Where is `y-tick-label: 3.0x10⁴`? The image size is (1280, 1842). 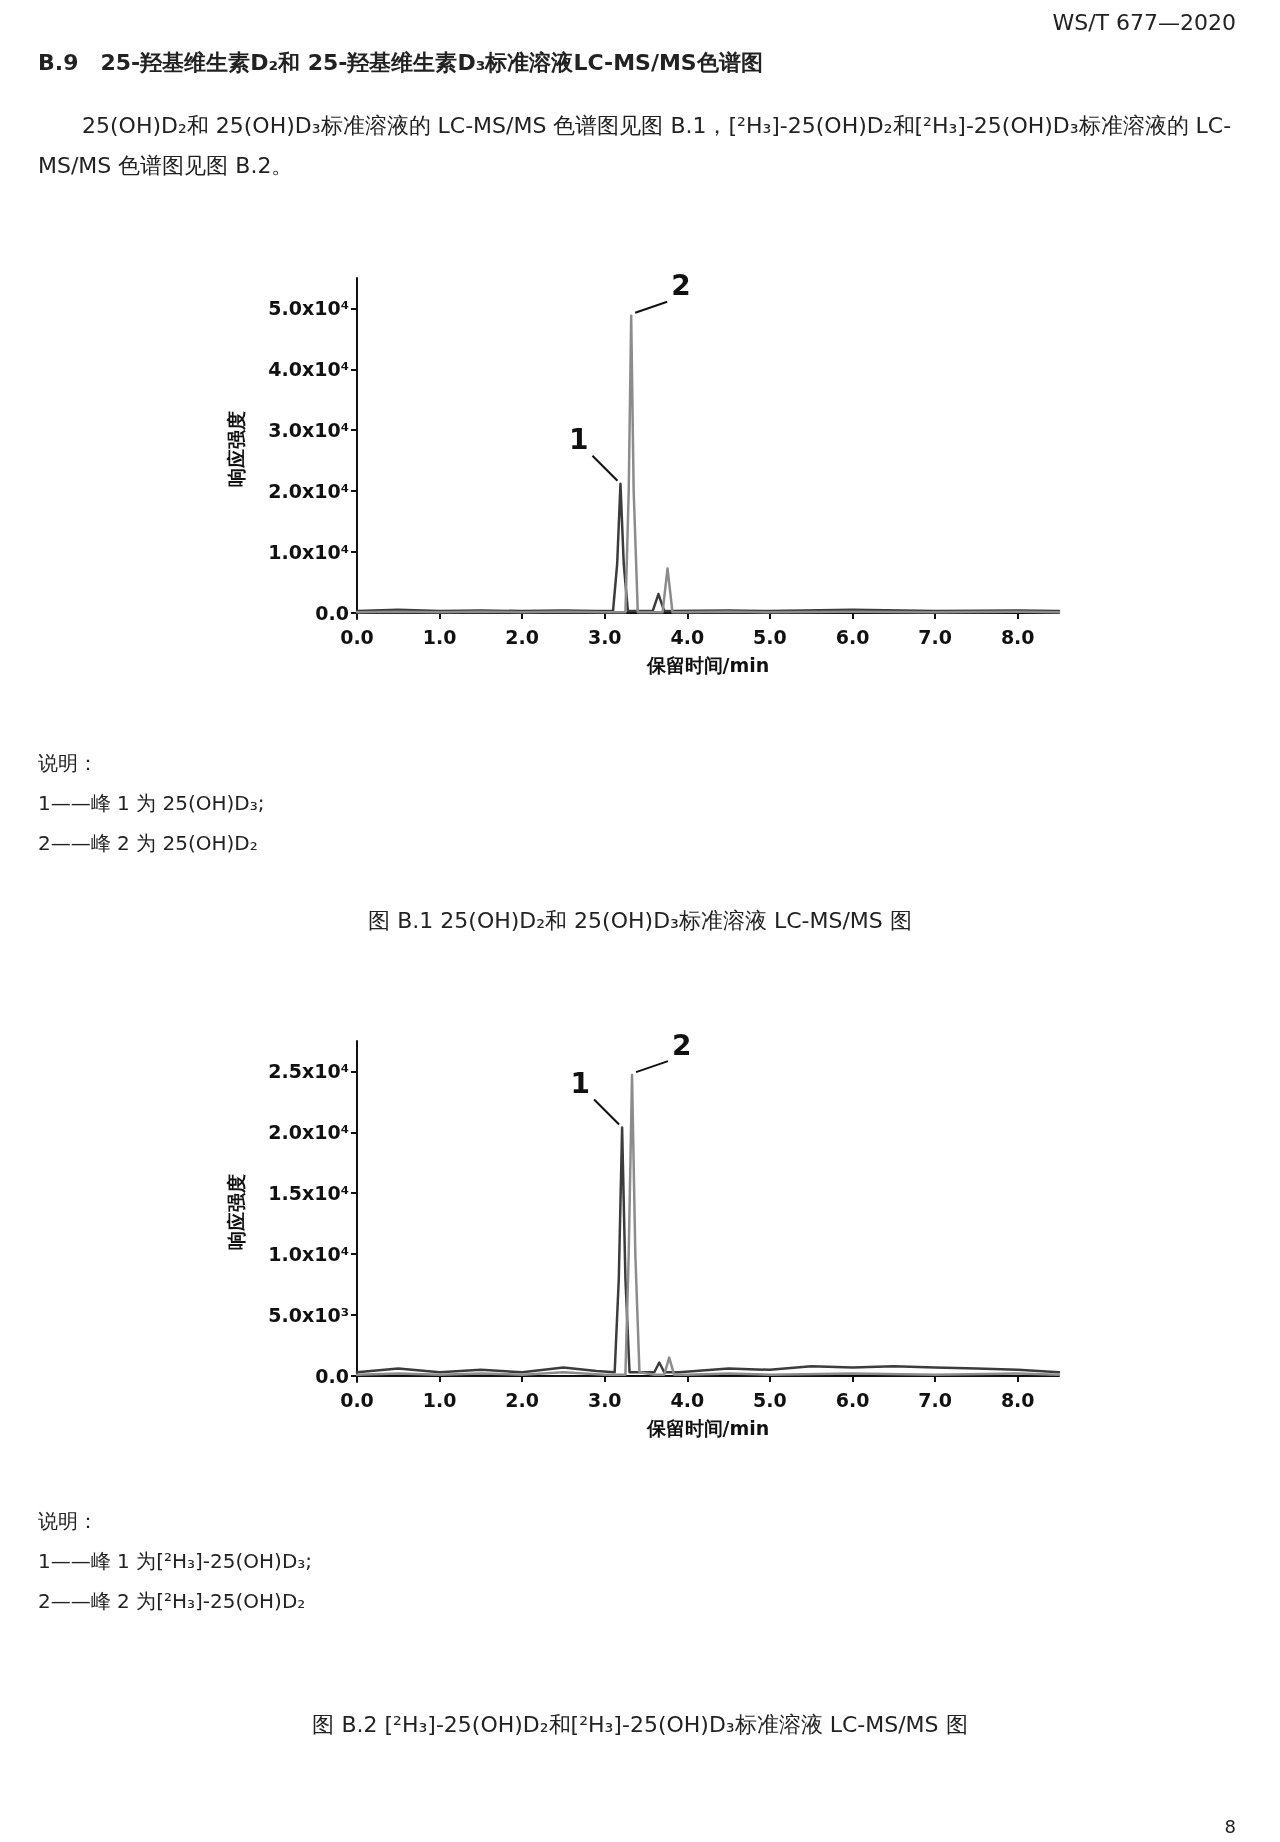
y-tick-label: 3.0x10⁴ is located at coordinates (308, 430).